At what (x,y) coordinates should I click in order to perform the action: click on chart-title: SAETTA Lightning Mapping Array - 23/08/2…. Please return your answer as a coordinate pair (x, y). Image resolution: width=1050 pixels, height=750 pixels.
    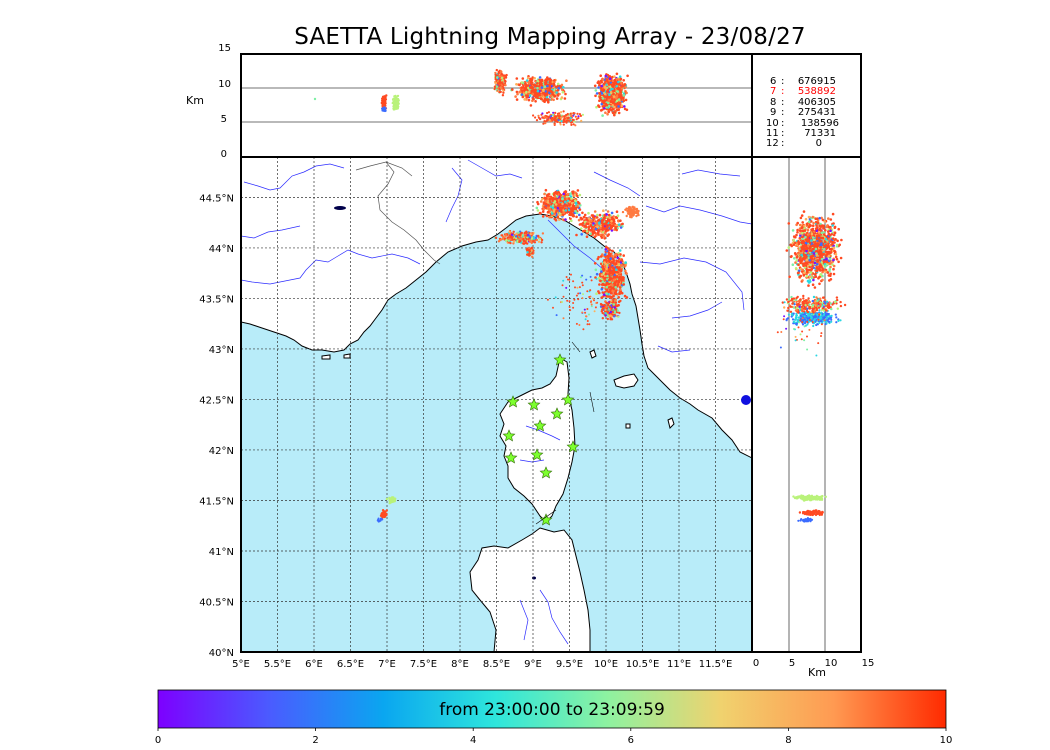
    Looking at the image, I should click on (550, 37).